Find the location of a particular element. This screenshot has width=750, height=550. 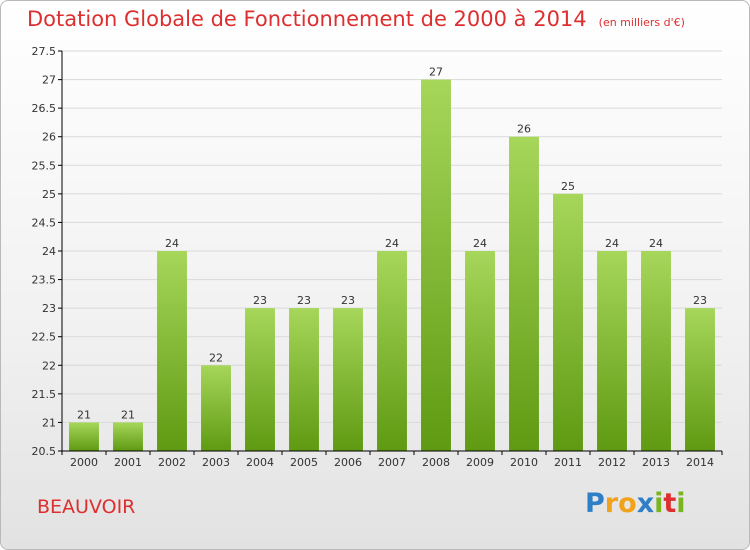

x-tick-label: 2012 is located at coordinates (612, 462).